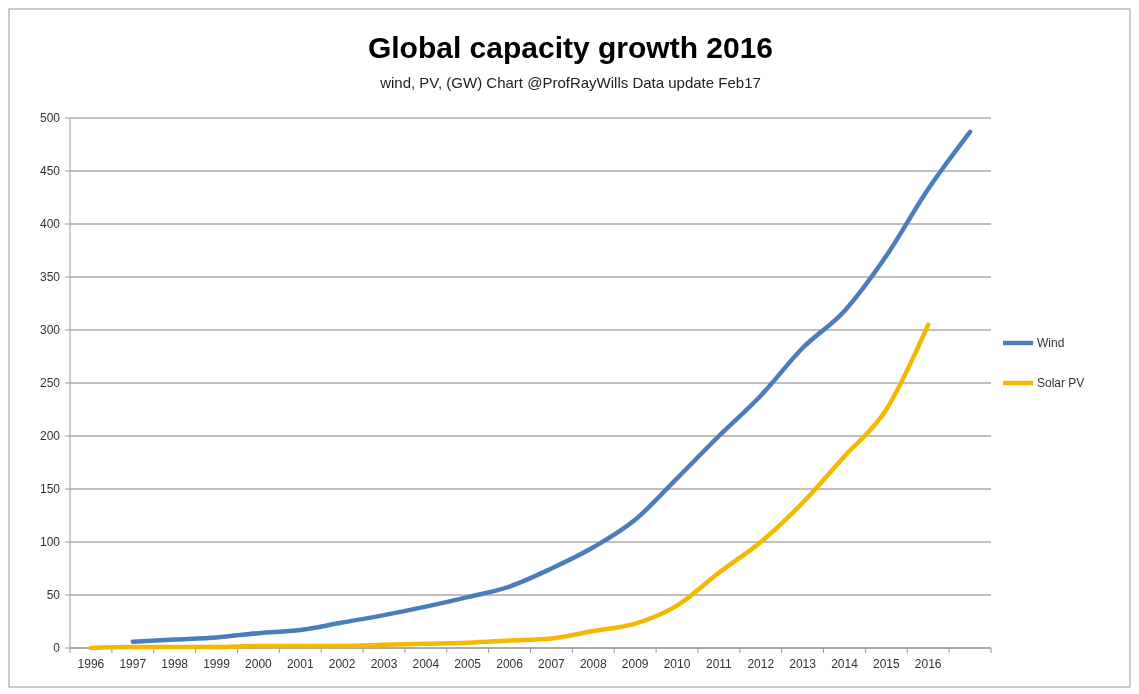 The height and width of the screenshot is (694, 1139). Describe the element at coordinates (635, 664) in the screenshot. I see `x-tick-label: 2009` at that location.